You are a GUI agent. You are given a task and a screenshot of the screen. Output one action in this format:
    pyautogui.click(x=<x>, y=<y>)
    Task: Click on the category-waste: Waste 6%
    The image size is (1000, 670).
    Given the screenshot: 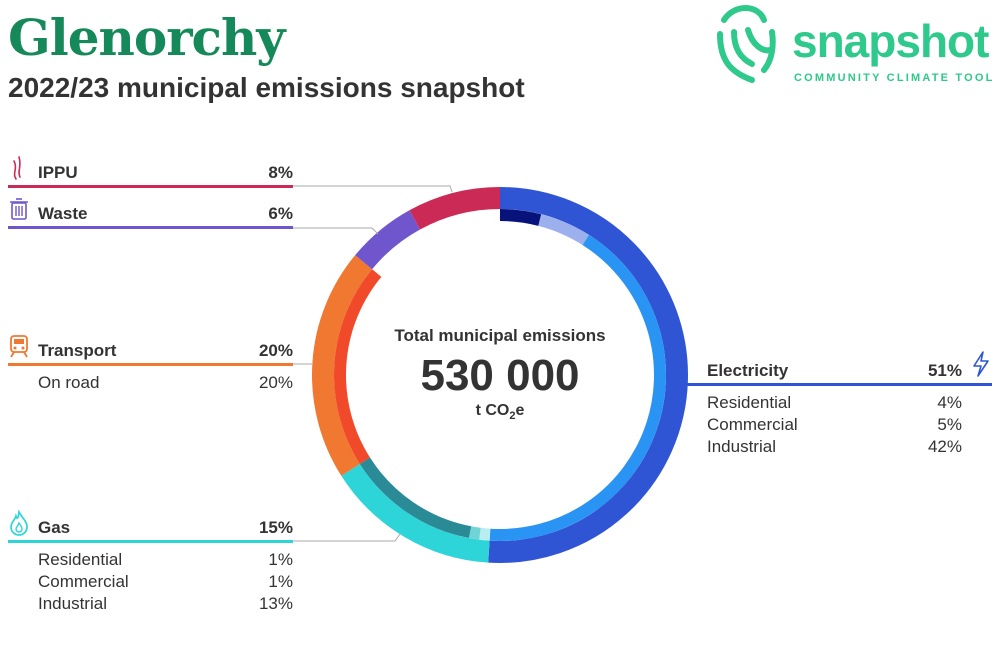 What is the action you would take?
    pyautogui.click(x=150, y=214)
    